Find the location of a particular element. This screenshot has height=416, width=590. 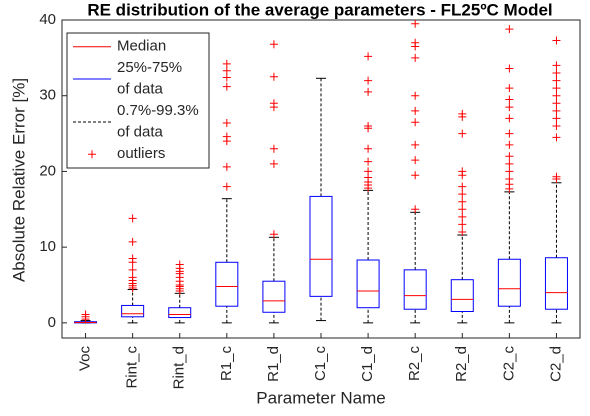

x-tick-label: R2_d is located at coordinates (461, 364).